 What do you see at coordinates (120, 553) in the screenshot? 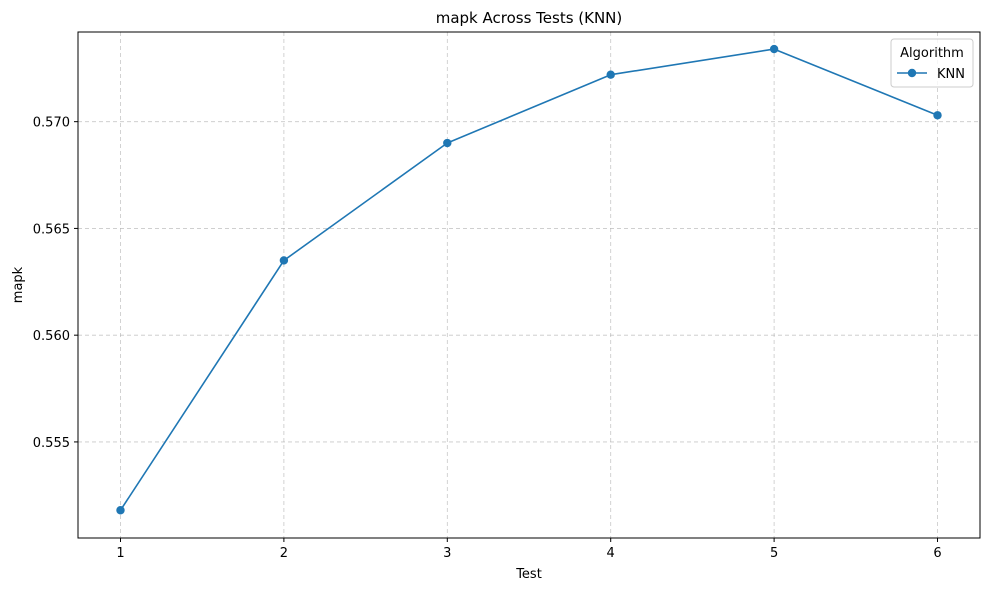
I see `x-tick-label: 1` at bounding box center [120, 553].